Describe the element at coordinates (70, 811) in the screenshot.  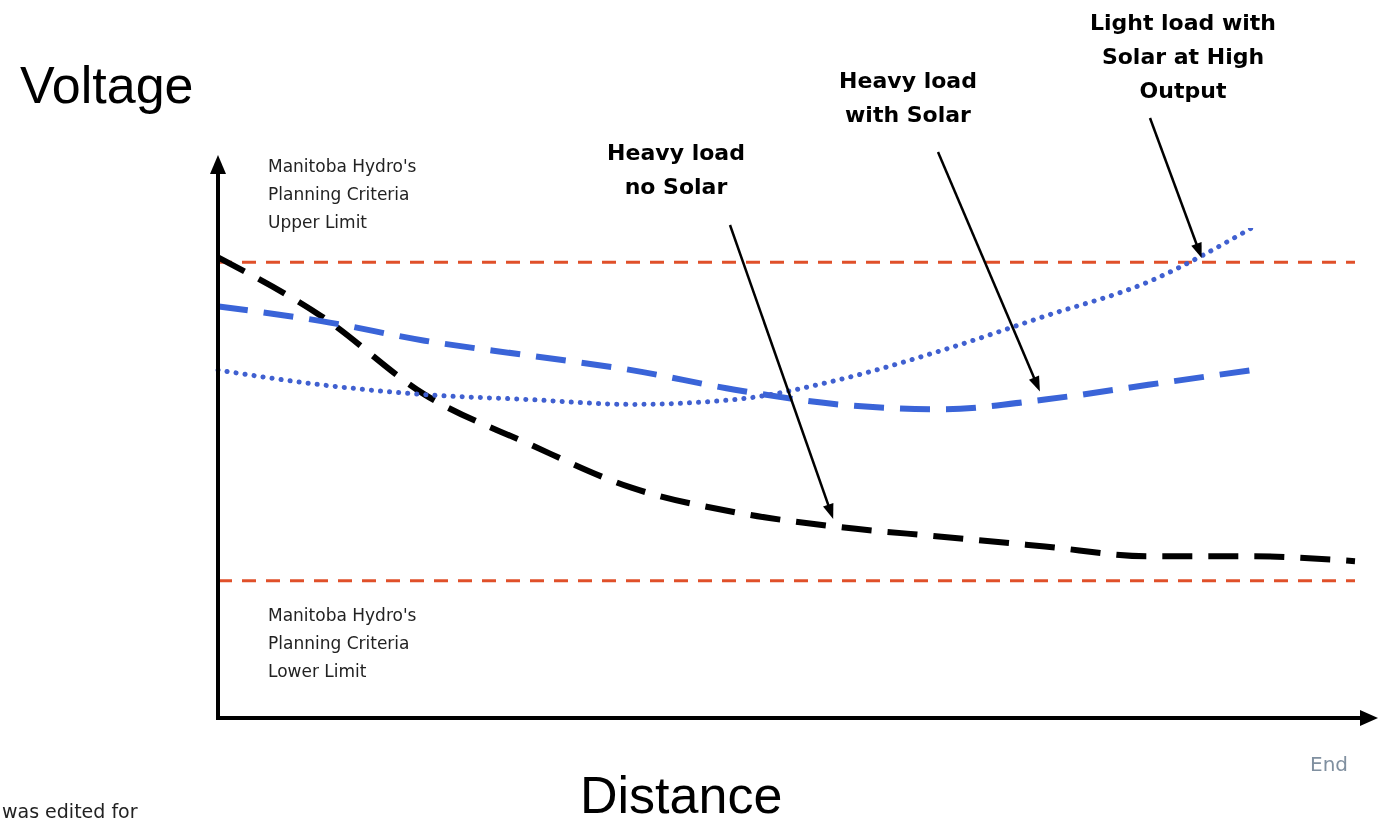
I see `text: was edited for` at that location.